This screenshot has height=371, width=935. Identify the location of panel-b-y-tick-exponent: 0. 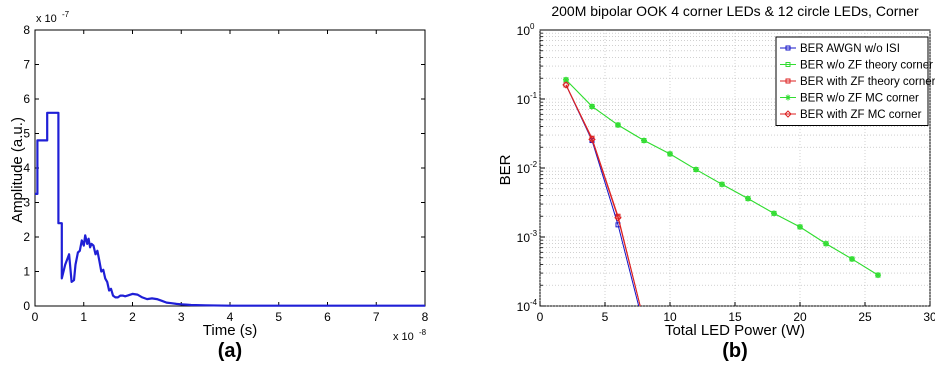
(532, 26).